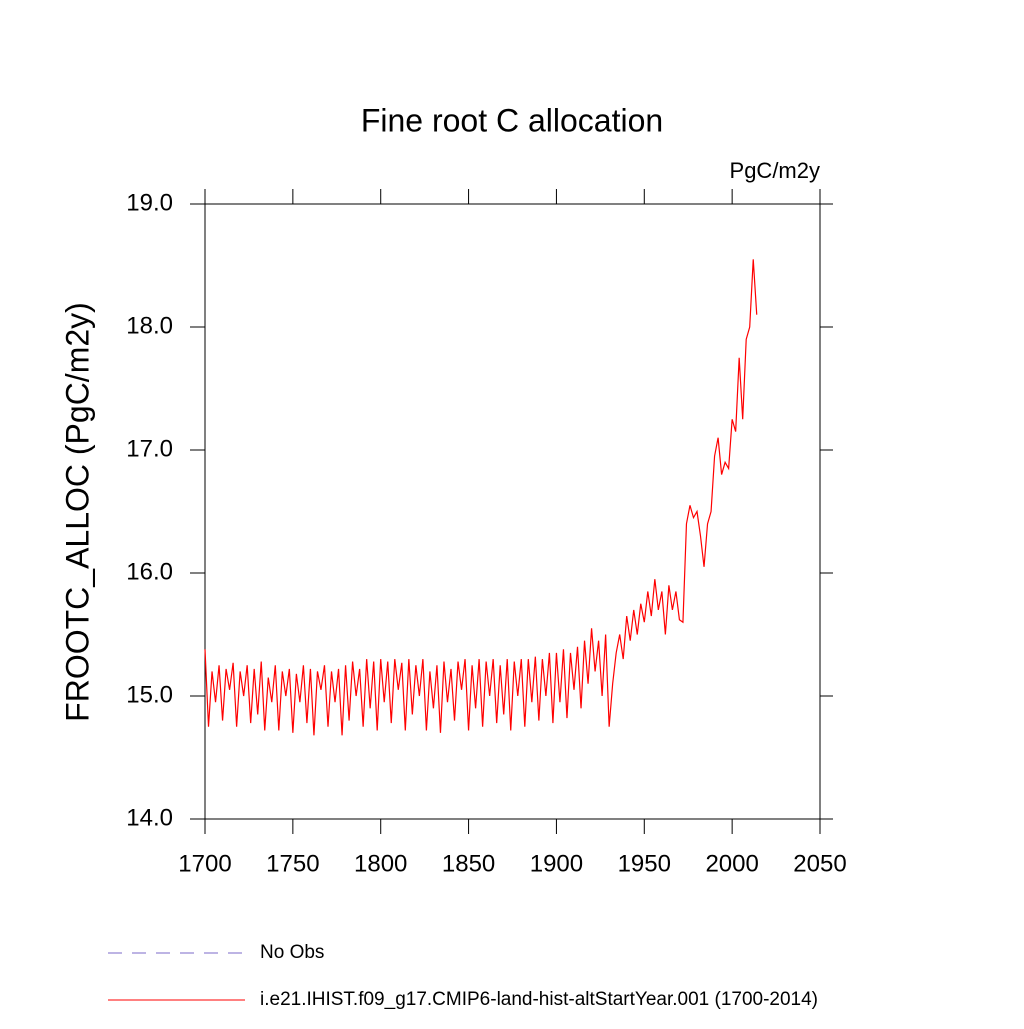  I want to click on y-axis-label: FROOTC_ALLOC (PgC/m2y), so click(77, 512).